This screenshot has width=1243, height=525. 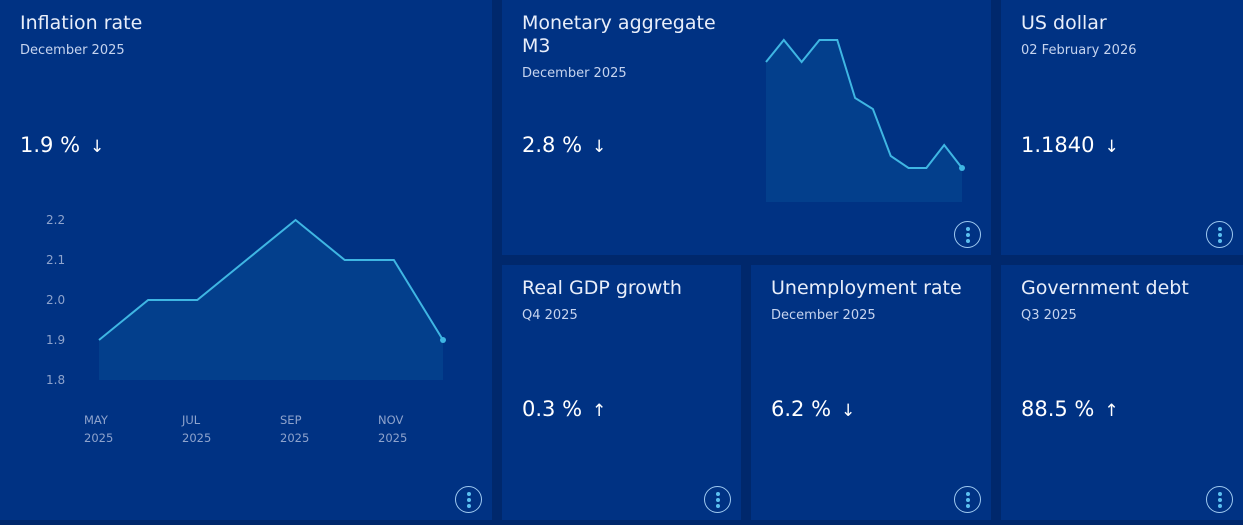 I want to click on m3-sparkline, so click(x=865, y=120).